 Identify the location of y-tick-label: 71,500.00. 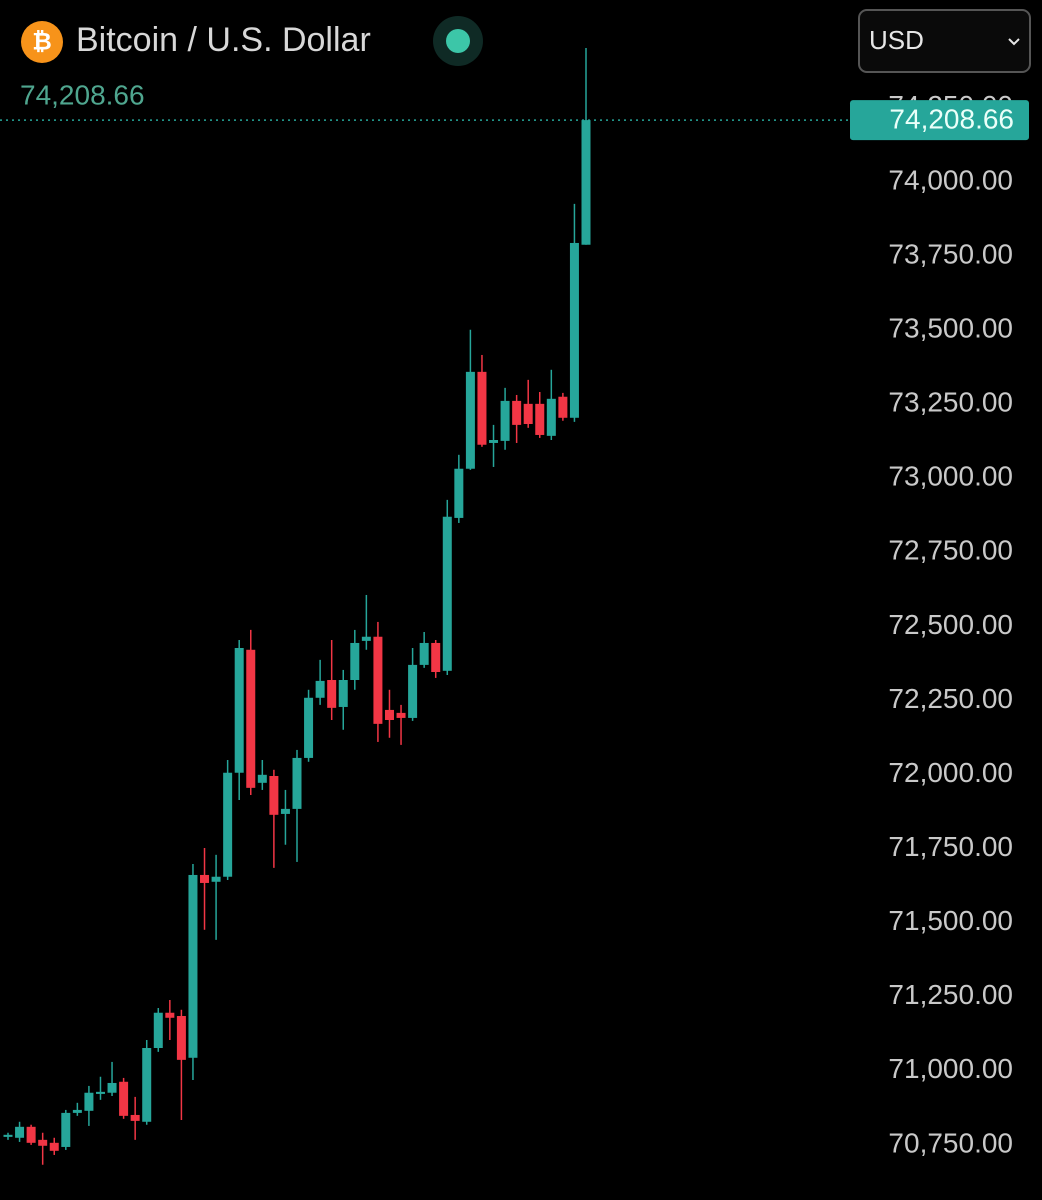
(950, 920).